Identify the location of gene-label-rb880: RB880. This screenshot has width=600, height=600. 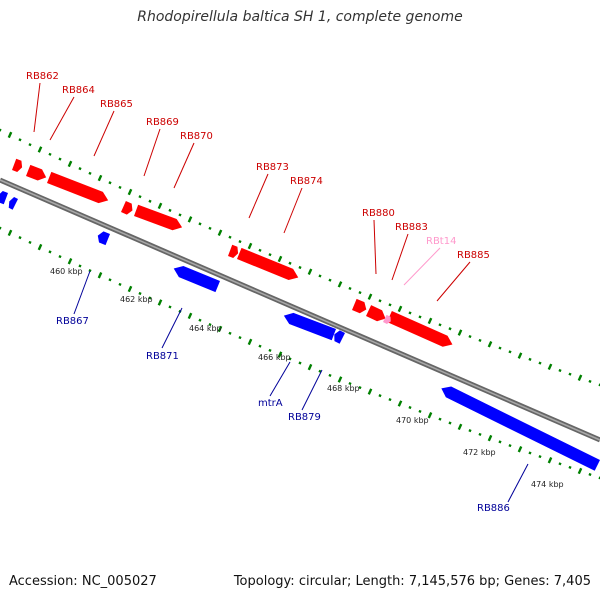
(378, 213).